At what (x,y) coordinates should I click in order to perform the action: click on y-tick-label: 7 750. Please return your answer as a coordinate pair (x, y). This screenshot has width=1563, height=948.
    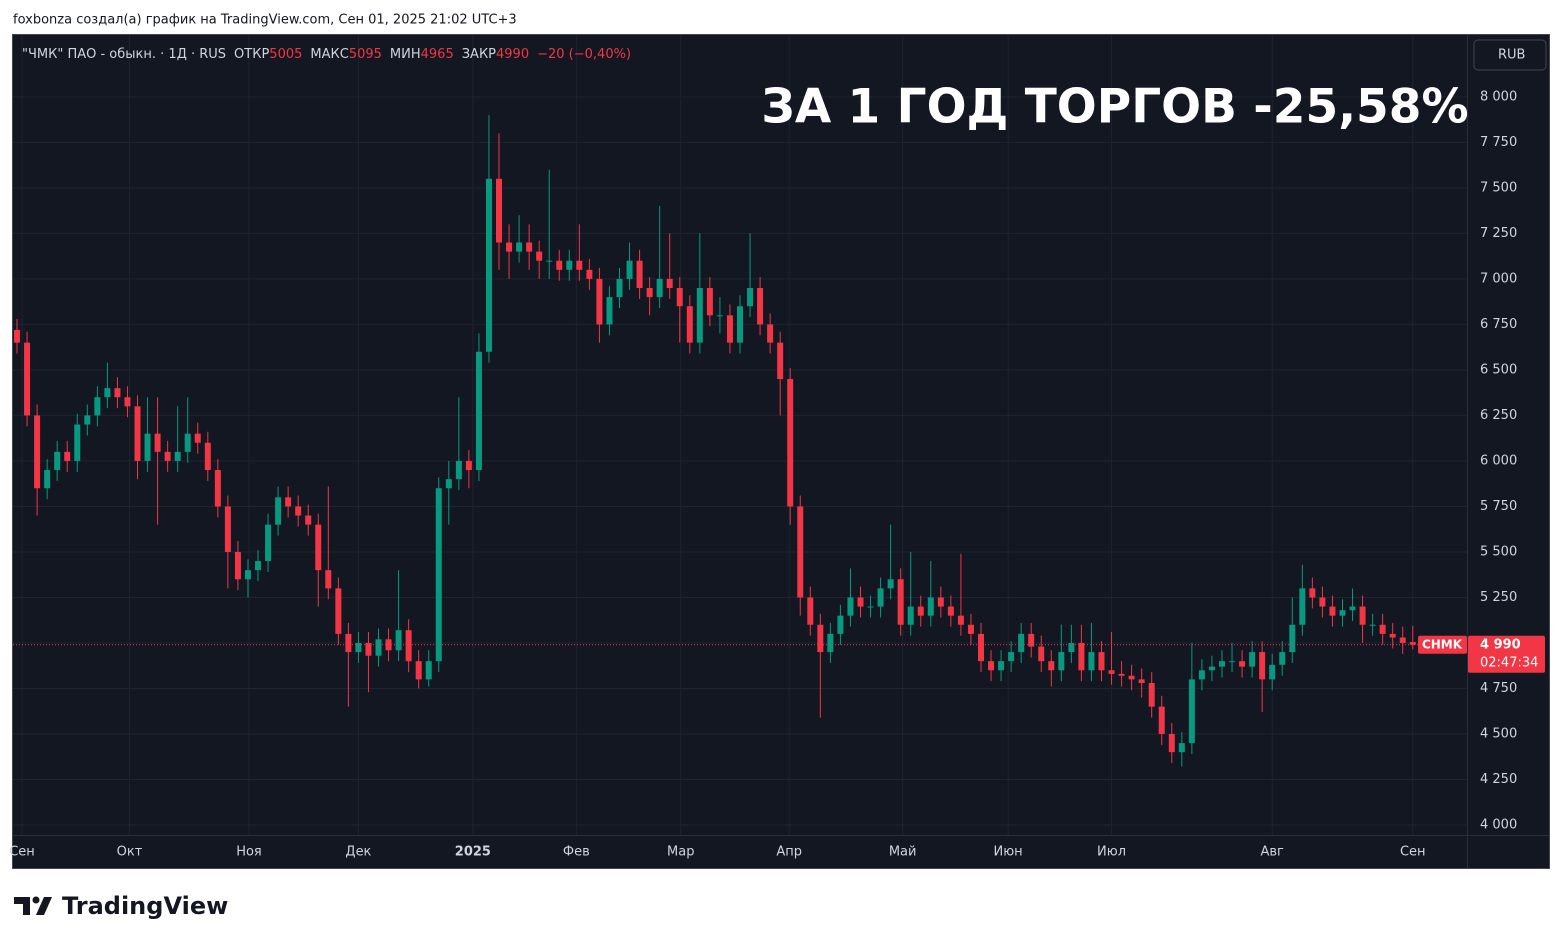
    Looking at the image, I should click on (1498, 142).